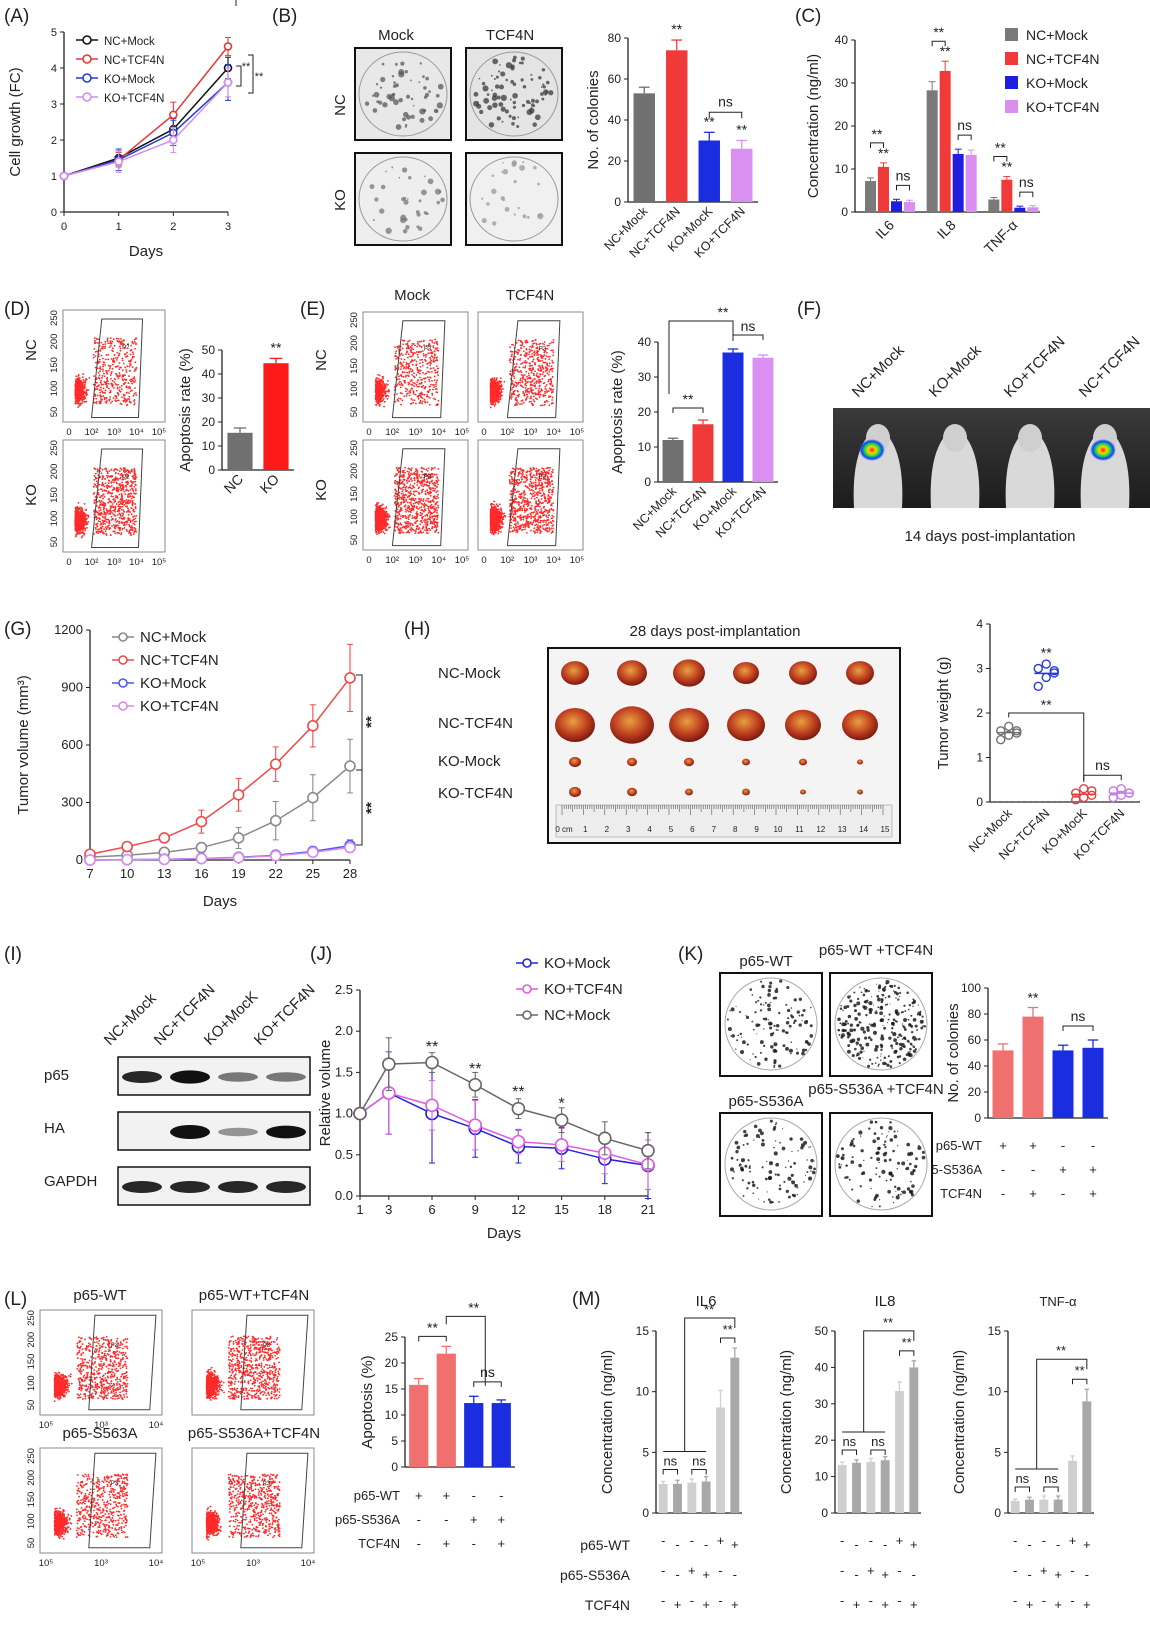 The height and width of the screenshot is (1631, 1150). What do you see at coordinates (518, 1141) in the screenshot?
I see `j-point` at bounding box center [518, 1141].